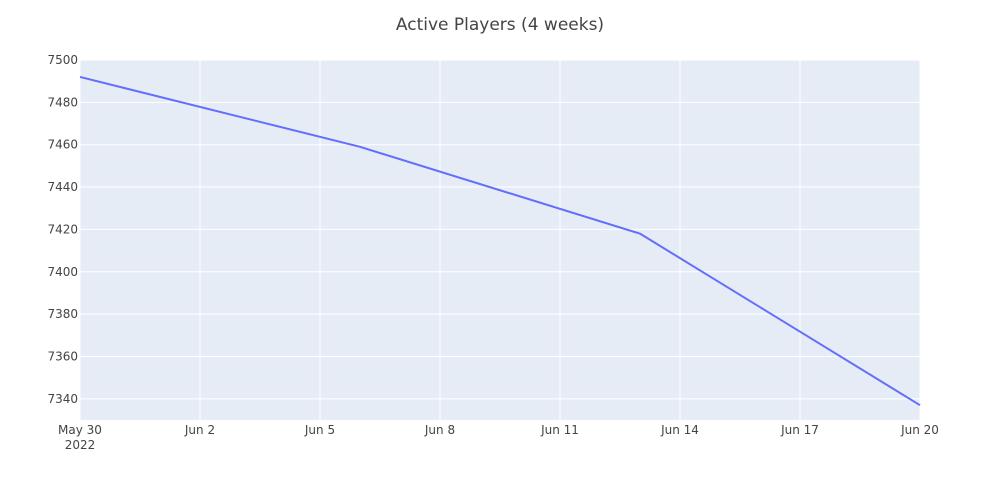 The height and width of the screenshot is (500, 1000). Describe the element at coordinates (199, 430) in the screenshot. I see `x-tick-label: Jun 2` at that location.